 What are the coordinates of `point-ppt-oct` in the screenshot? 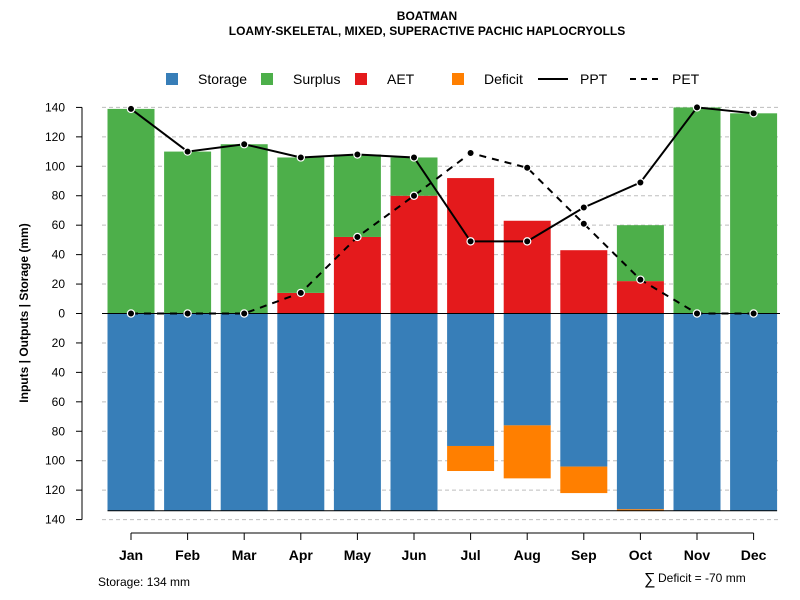 It's located at (640, 182).